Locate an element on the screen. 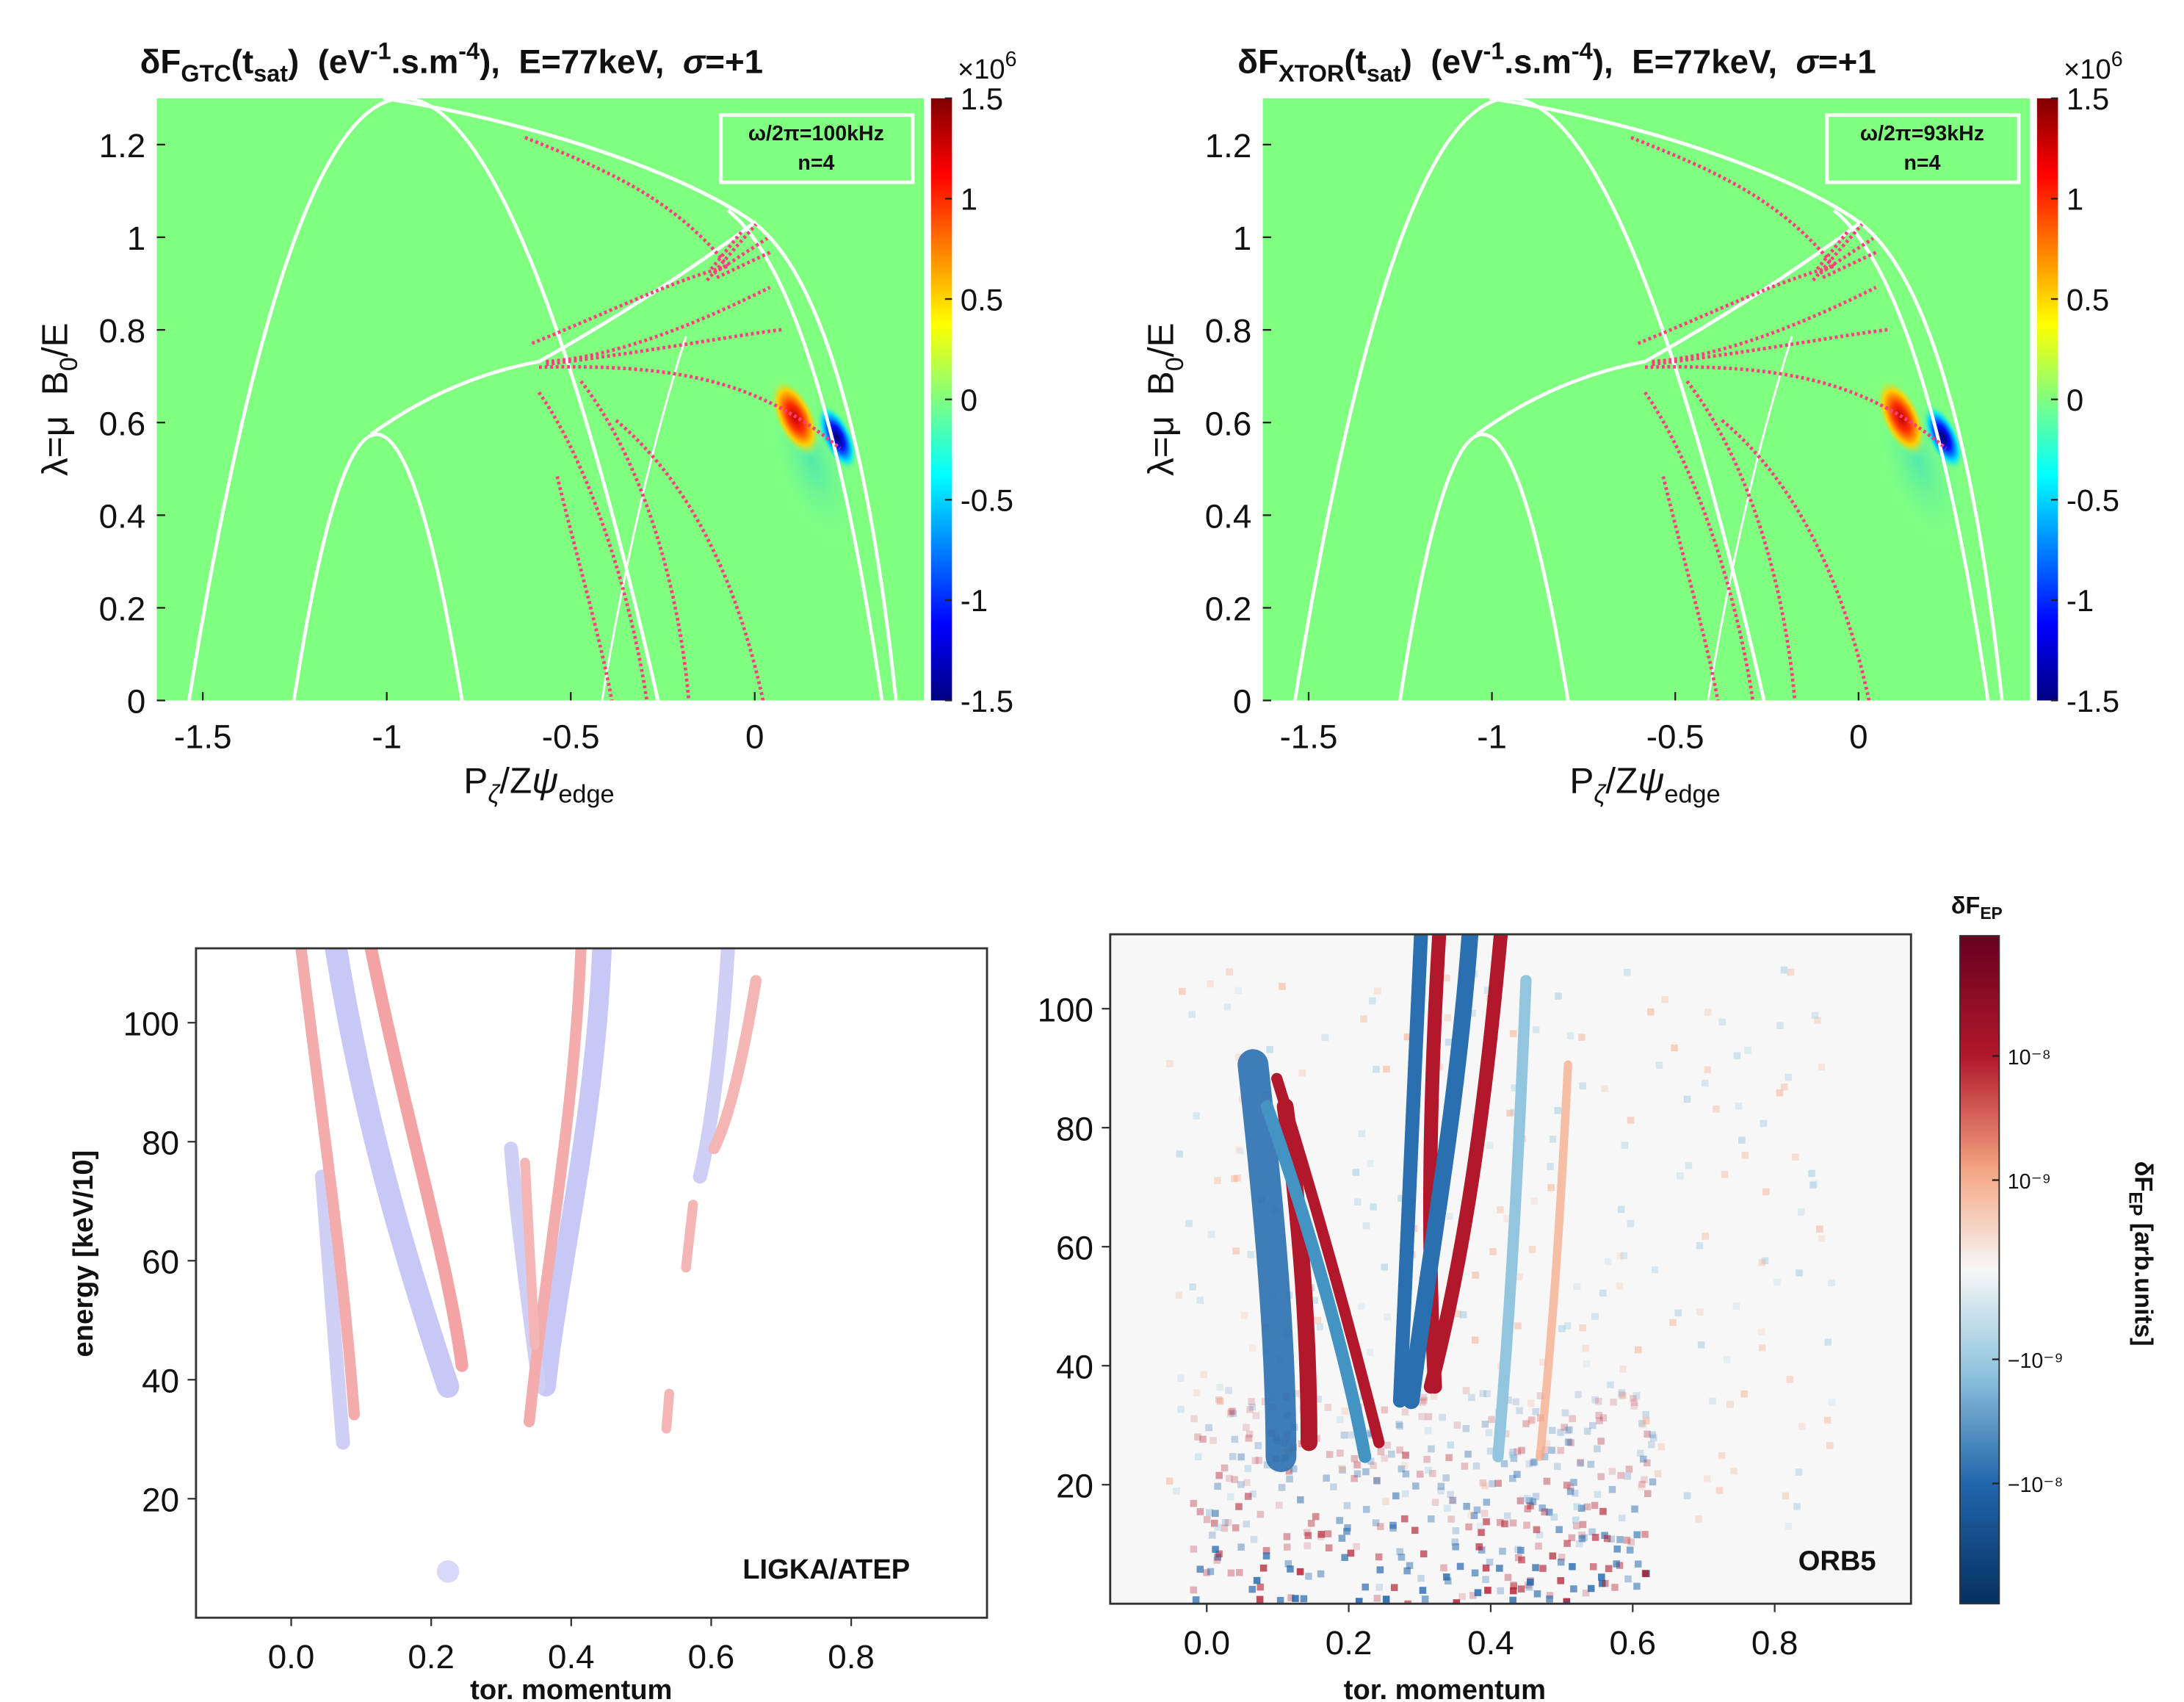  ligka-map is located at coordinates (528, 1266).